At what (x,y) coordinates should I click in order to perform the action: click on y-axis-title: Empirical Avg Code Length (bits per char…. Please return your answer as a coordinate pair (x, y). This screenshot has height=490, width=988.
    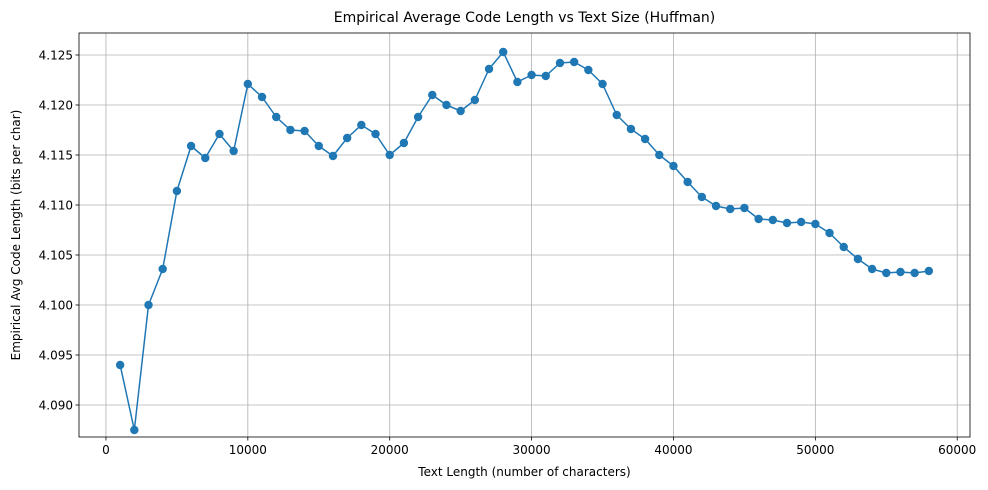
    Looking at the image, I should click on (16, 235).